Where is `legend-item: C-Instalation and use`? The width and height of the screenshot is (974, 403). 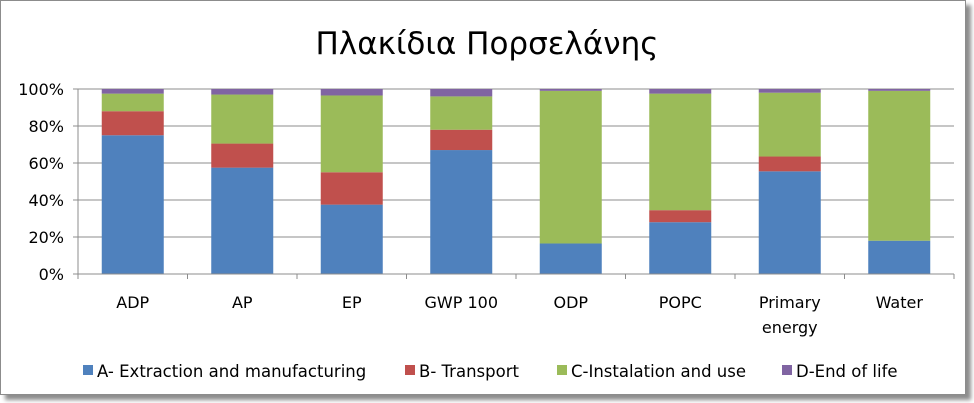 legend-item: C-Instalation and use is located at coordinates (651, 371).